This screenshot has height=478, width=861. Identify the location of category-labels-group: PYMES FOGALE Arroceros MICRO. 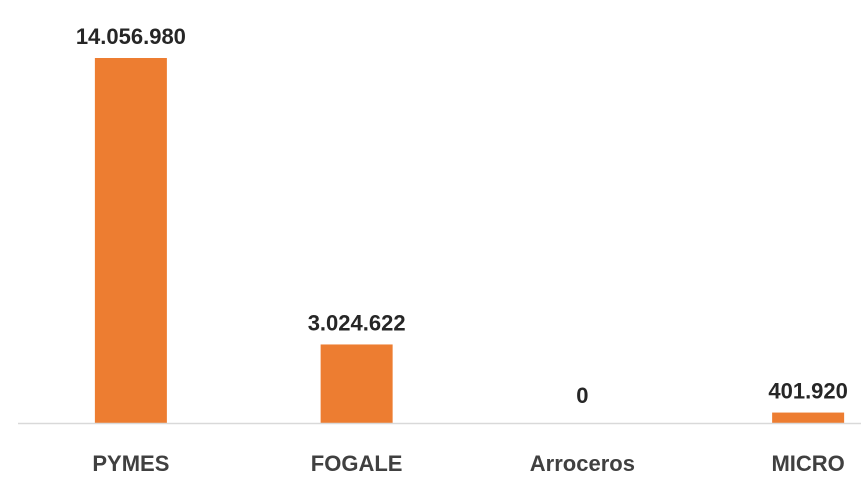
(468, 463).